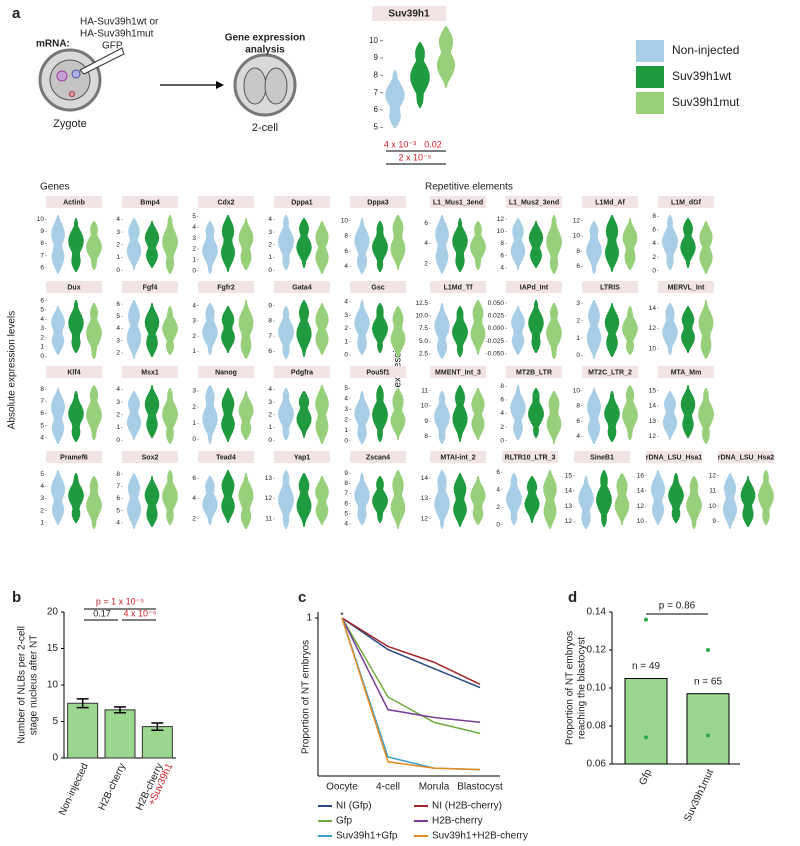 Image resolution: width=800 pixels, height=846 pixels. Describe the element at coordinates (646, 737) in the screenshot. I see `data-point` at that location.